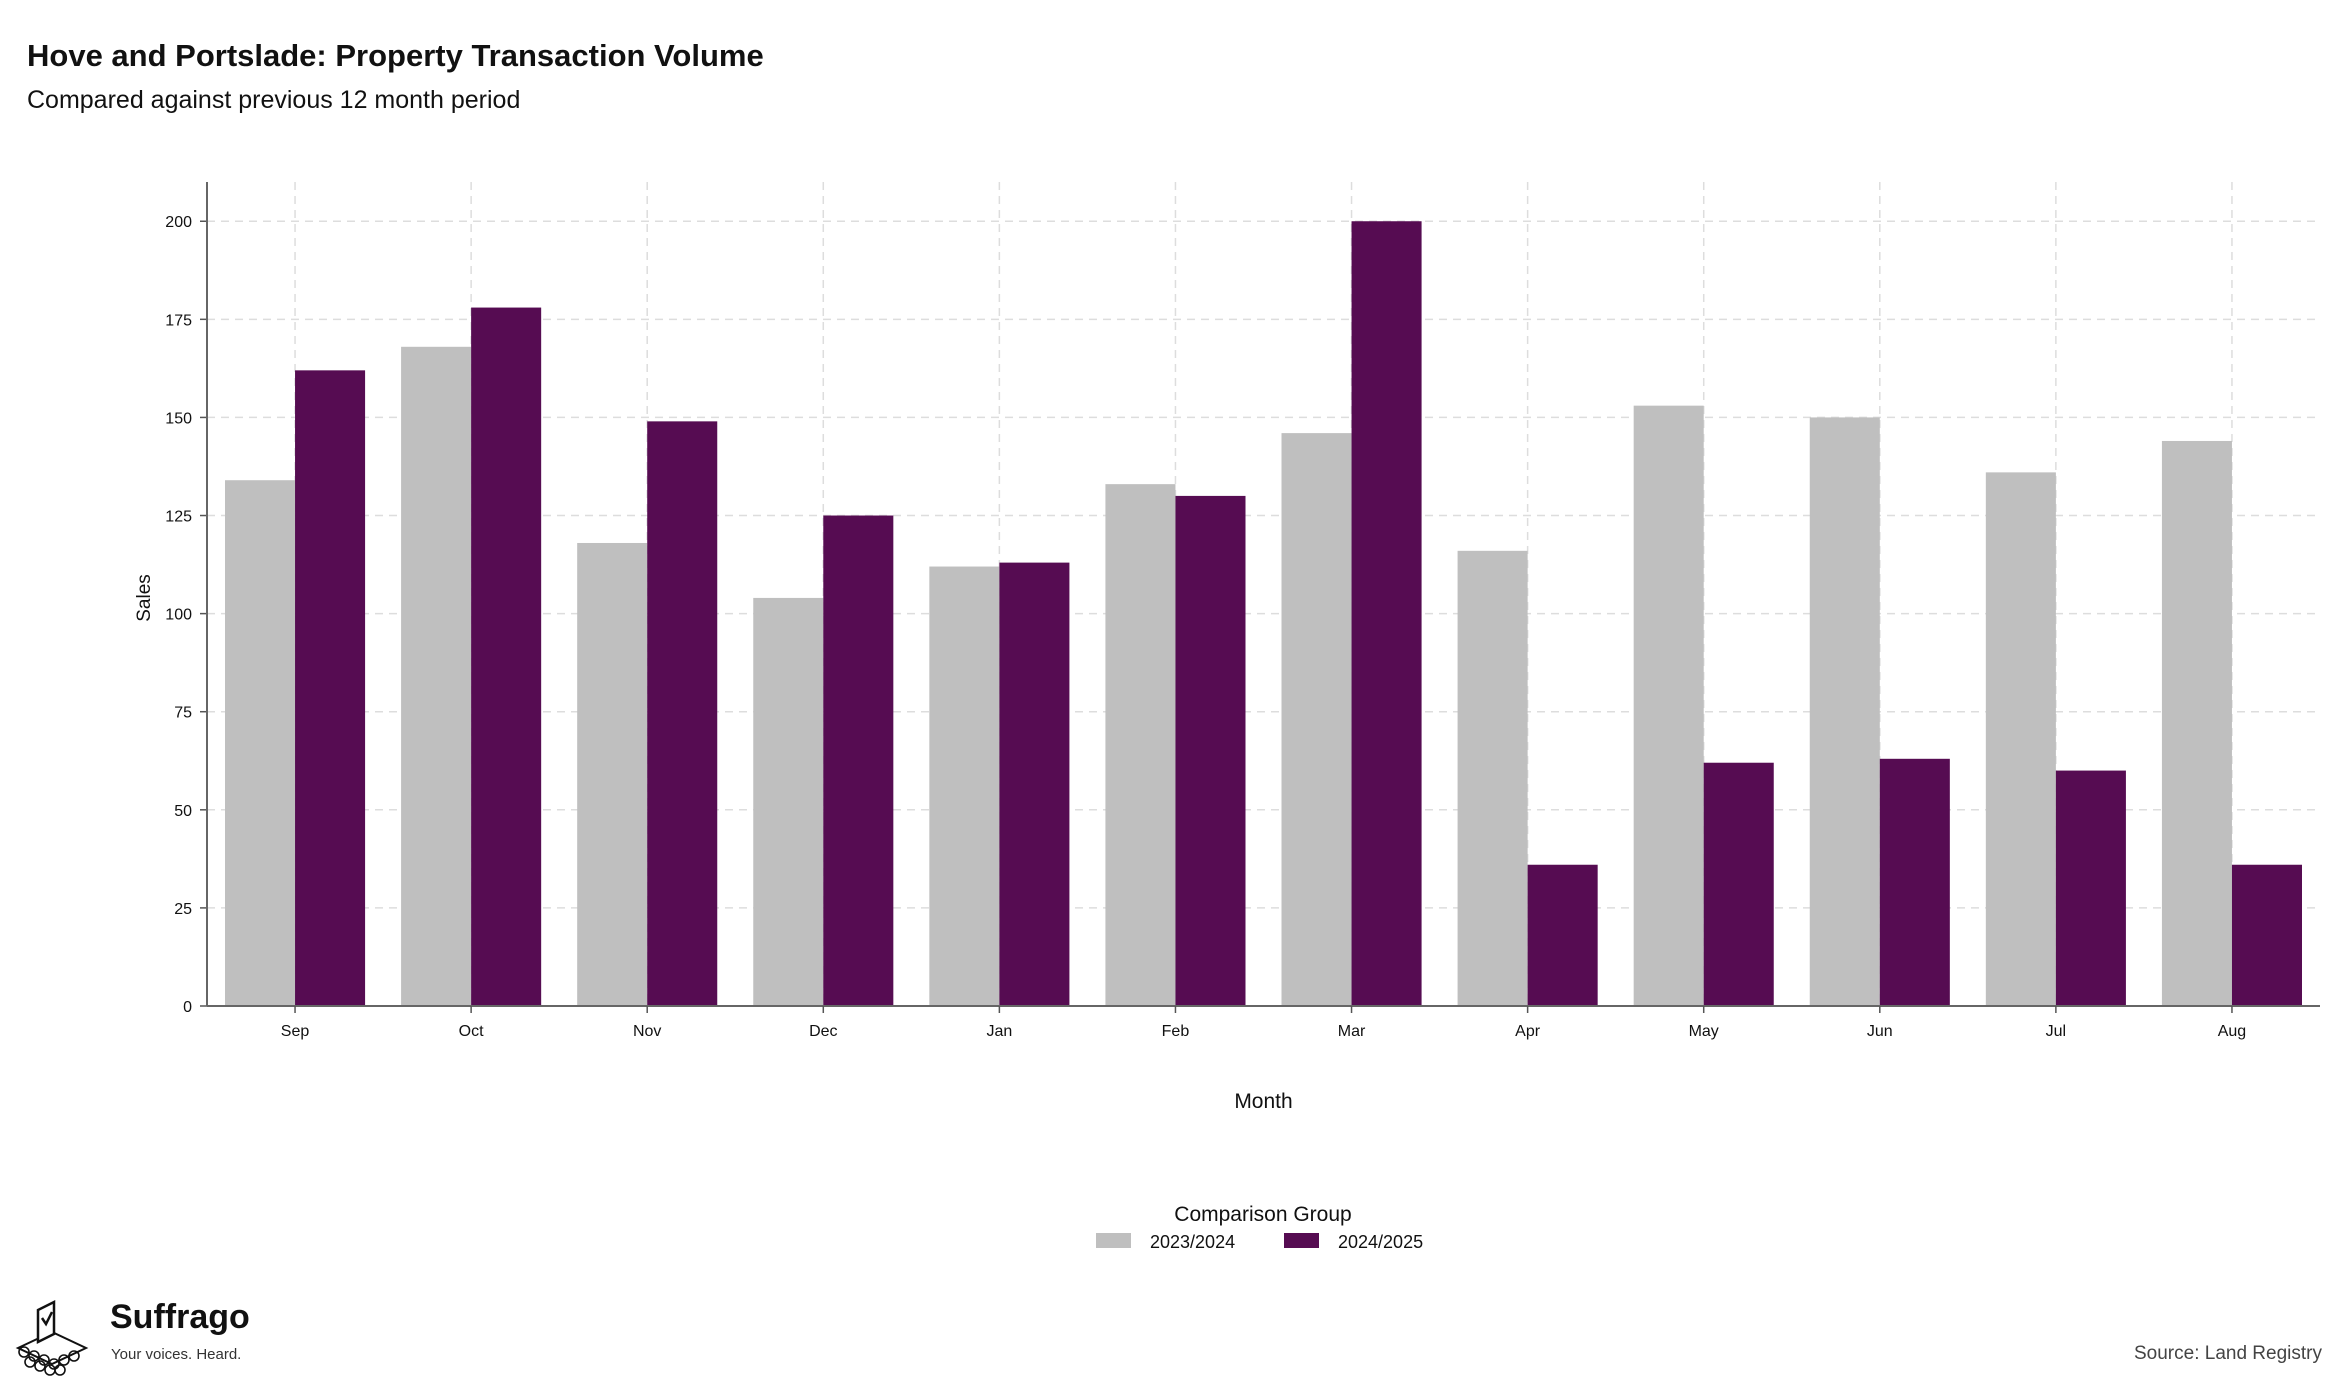 The image size is (2334, 1388). I want to click on y-axis-title: Sales, so click(144, 598).